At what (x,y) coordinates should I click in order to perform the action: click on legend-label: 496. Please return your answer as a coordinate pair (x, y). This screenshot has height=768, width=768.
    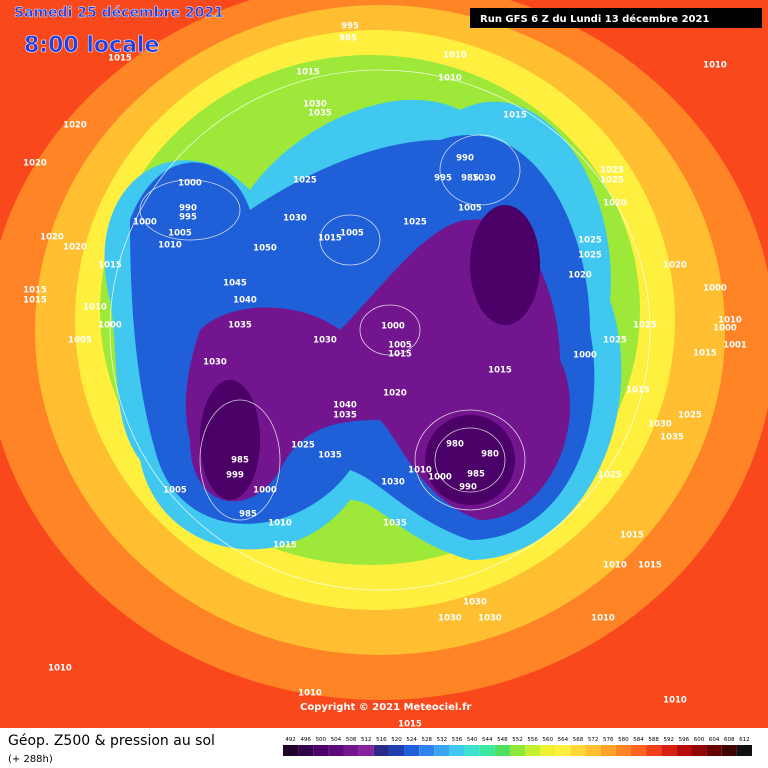
    Looking at the image, I should click on (305, 740).